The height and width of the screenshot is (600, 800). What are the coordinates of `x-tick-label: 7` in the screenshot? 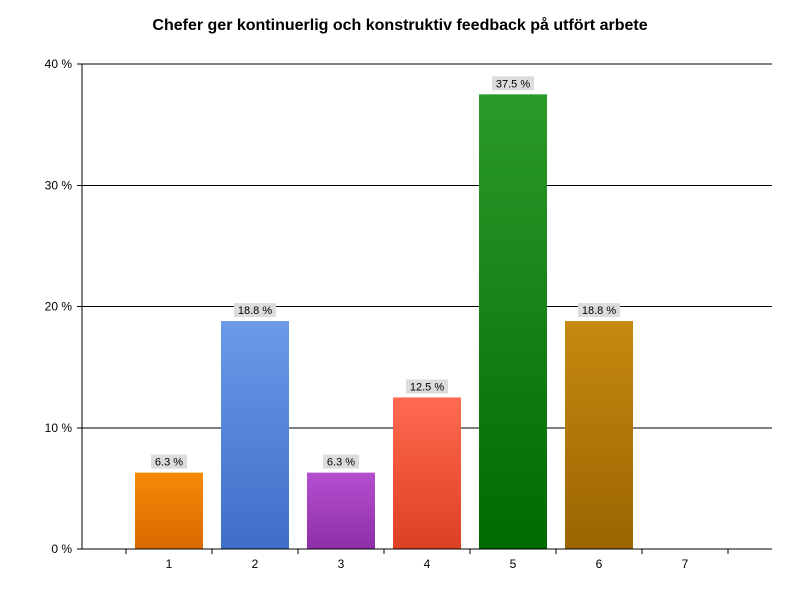 It's located at (685, 564).